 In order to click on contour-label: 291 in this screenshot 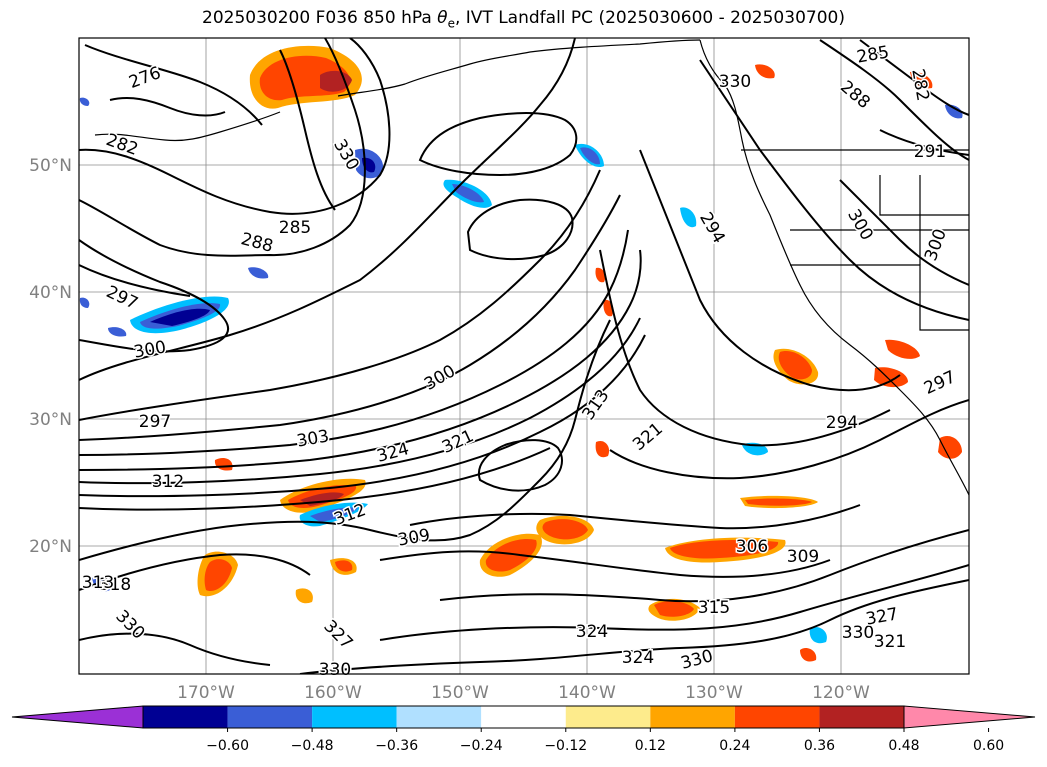, I will do `click(930, 152)`.